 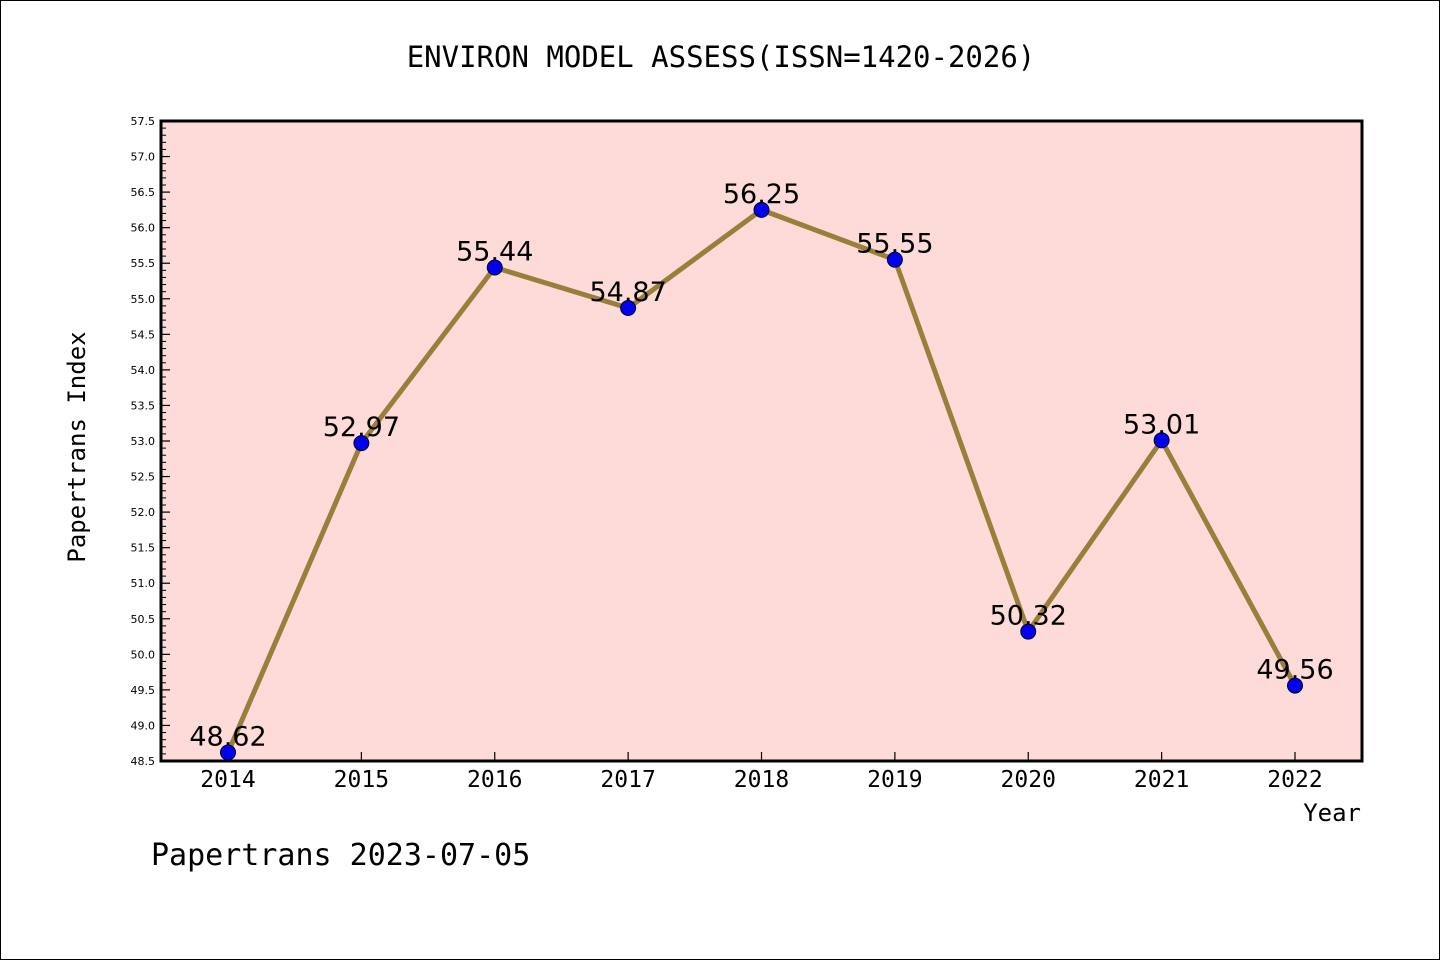 I want to click on x-axis: 2014 2015 2016 2017 2018 2019 2020 2021 2022, so click(x=761, y=772).